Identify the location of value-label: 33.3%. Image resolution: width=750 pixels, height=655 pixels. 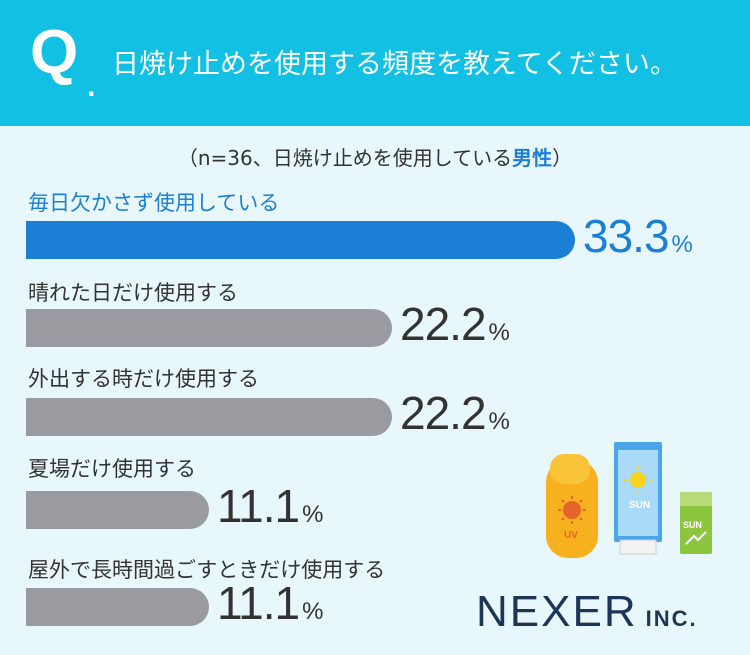
(638, 236).